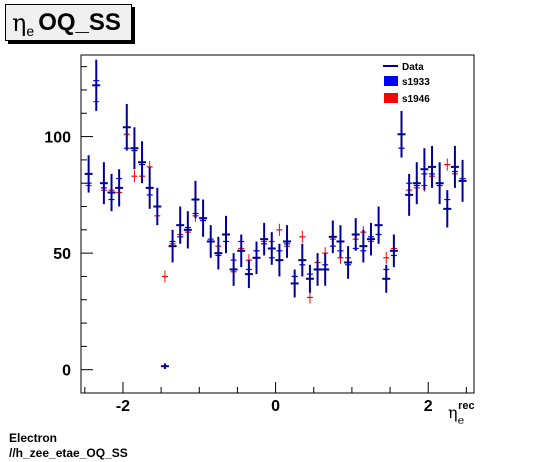  What do you see at coordinates (416, 99) in the screenshot?
I see `legend-s1946-label: s1946` at bounding box center [416, 99].